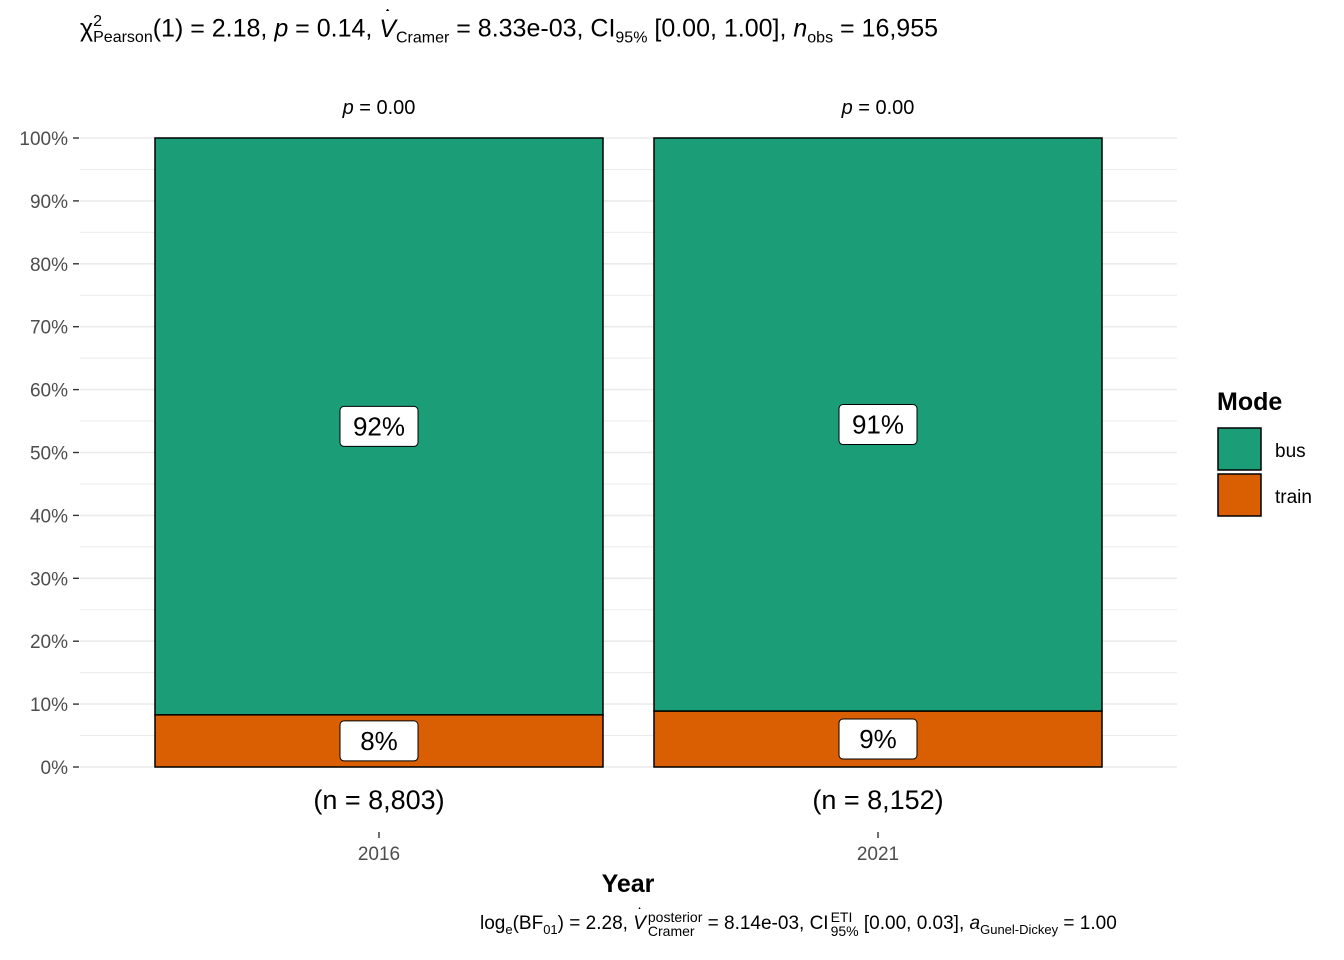 This screenshot has height=960, width=1344. I want to click on ci-eti-sup: ETI, so click(841, 917).